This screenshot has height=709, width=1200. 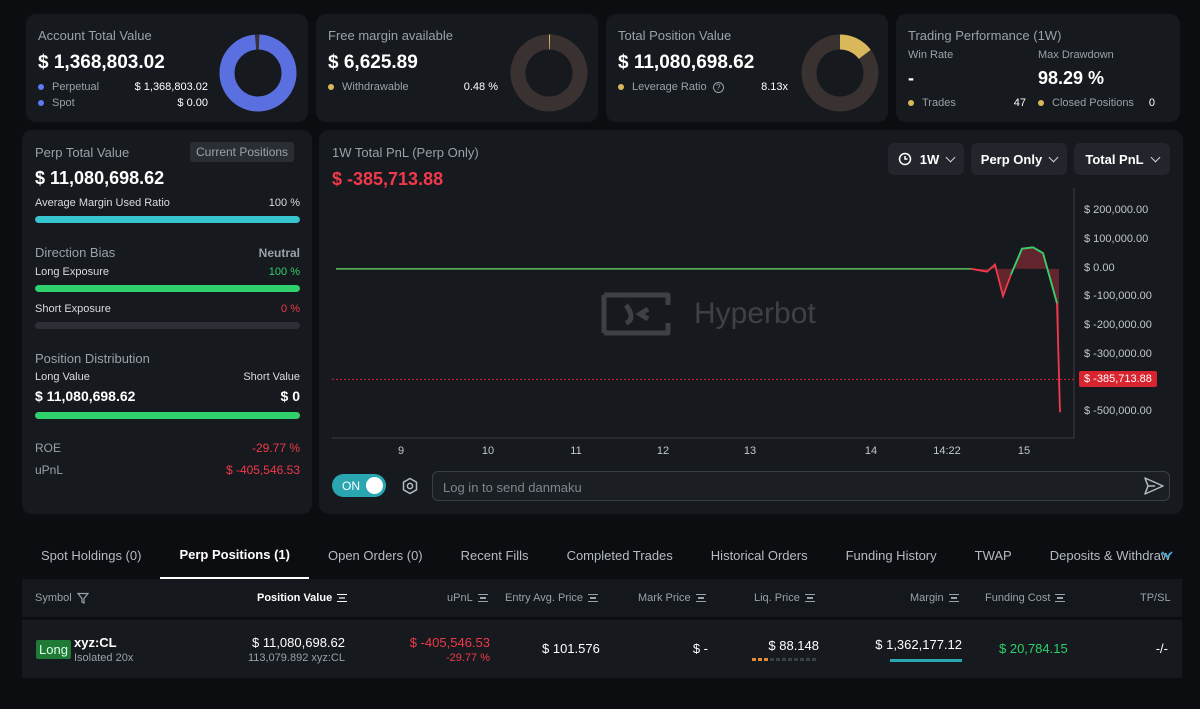 I want to click on margin-donut, so click(x=549, y=73).